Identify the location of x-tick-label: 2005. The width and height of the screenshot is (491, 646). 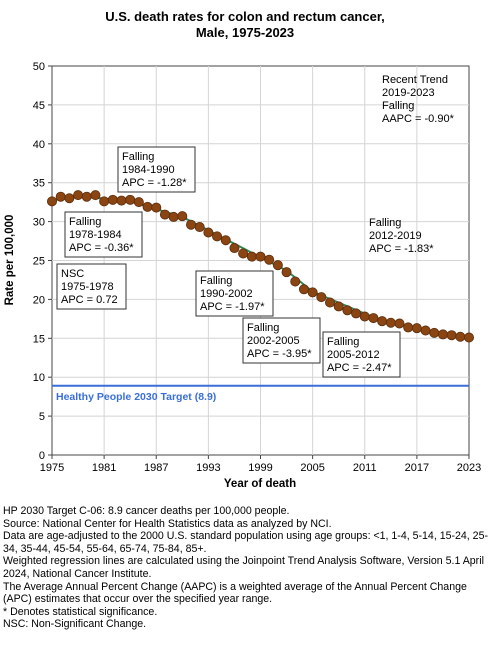
(312, 468).